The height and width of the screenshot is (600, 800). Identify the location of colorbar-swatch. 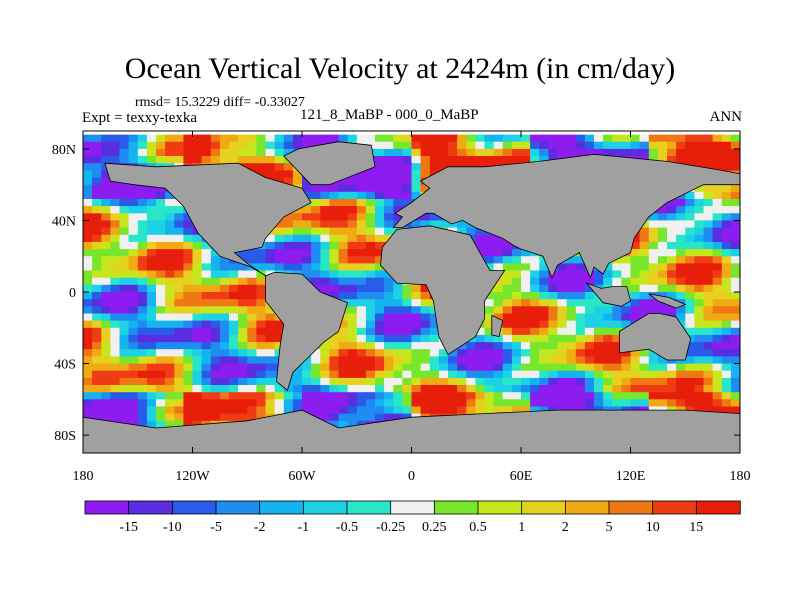
(544, 507).